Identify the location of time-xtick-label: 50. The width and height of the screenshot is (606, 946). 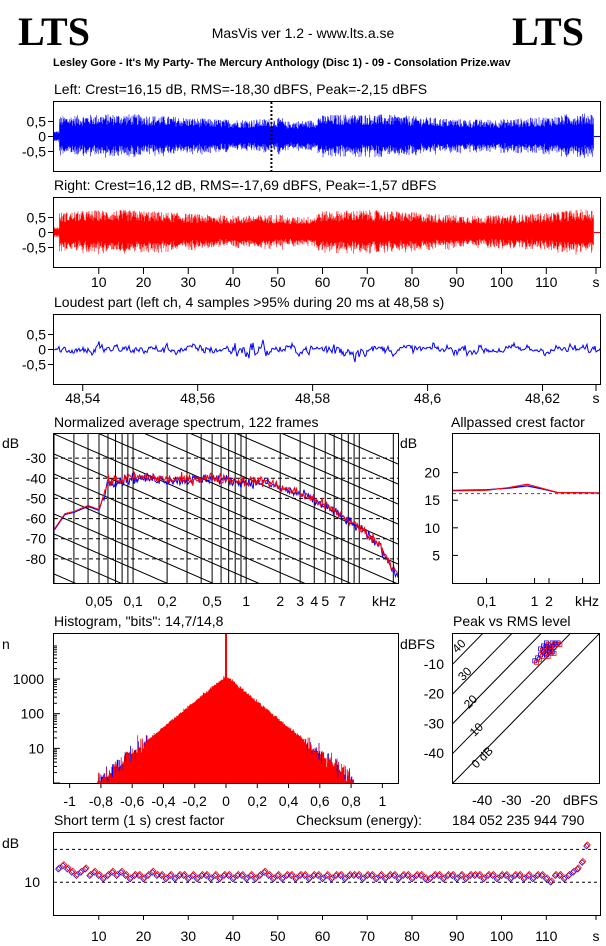
(278, 282).